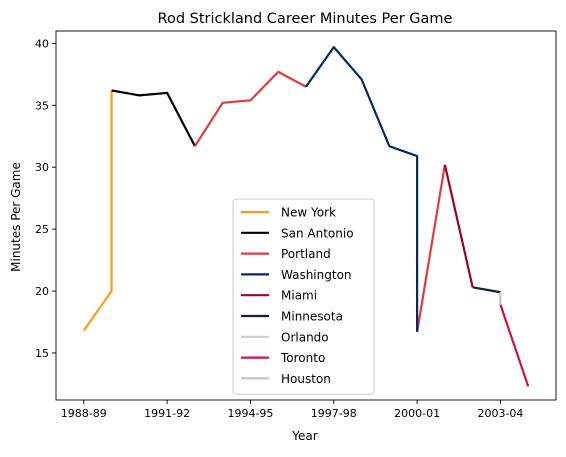 This screenshot has height=457, width=566. What do you see at coordinates (308, 213) in the screenshot?
I see `legend-label-new-york: New York` at bounding box center [308, 213].